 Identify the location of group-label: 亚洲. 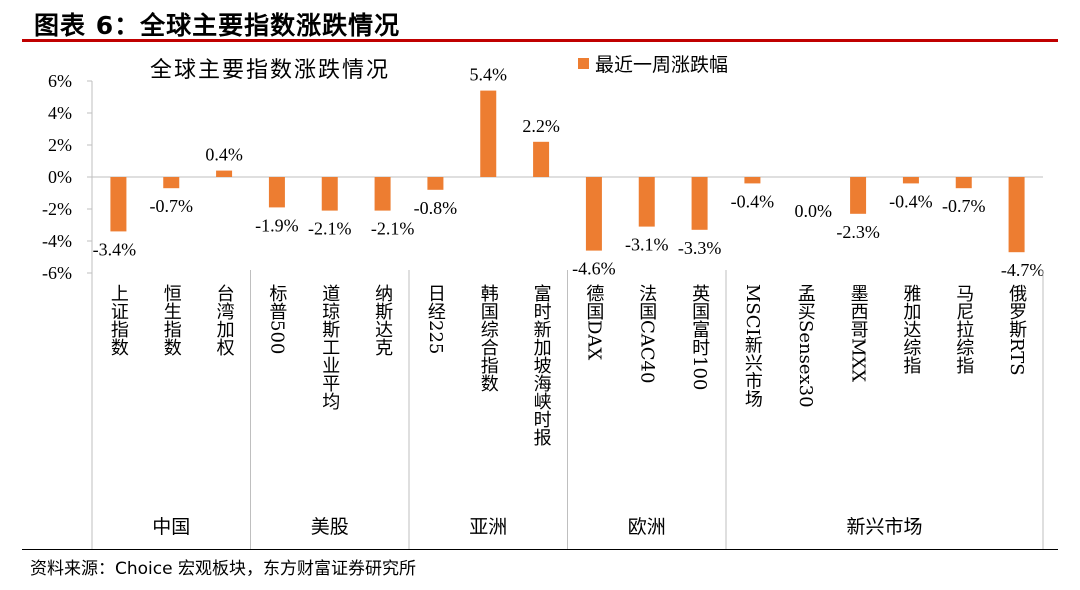
(488, 527).